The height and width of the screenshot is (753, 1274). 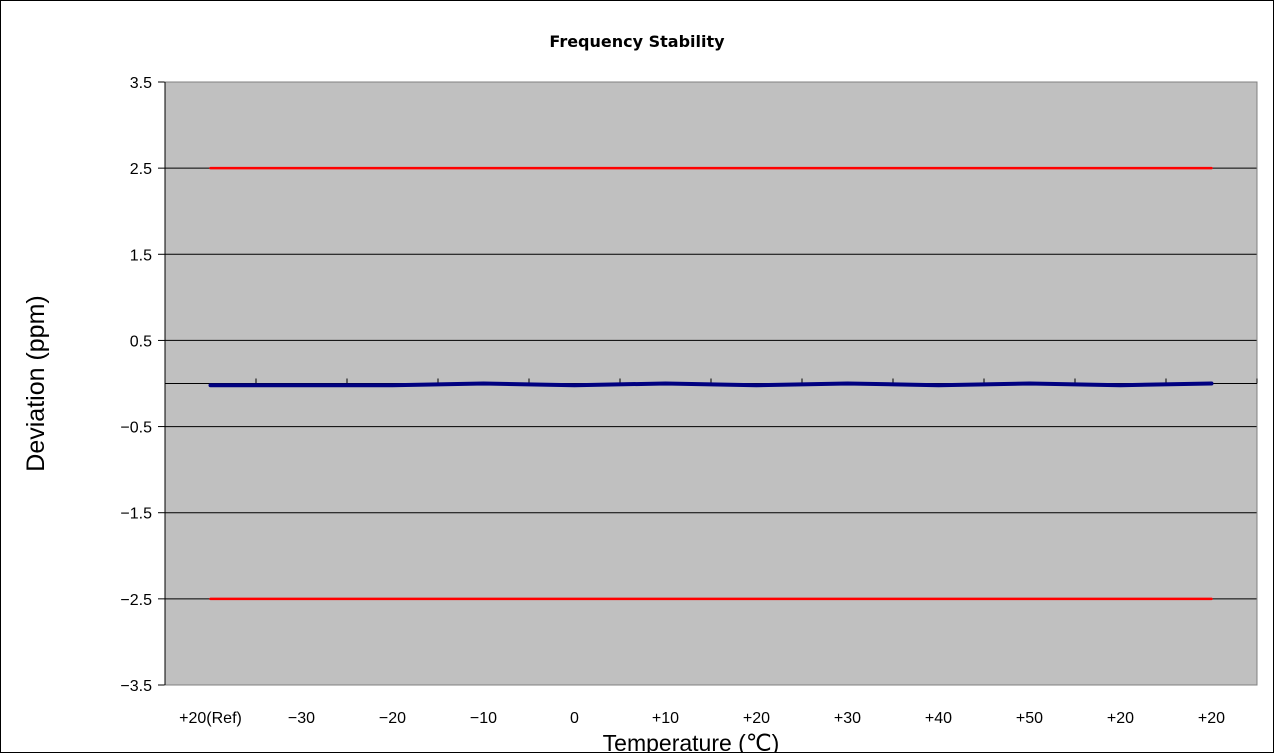 I want to click on y-tick-label: 0.5, so click(x=141, y=341).